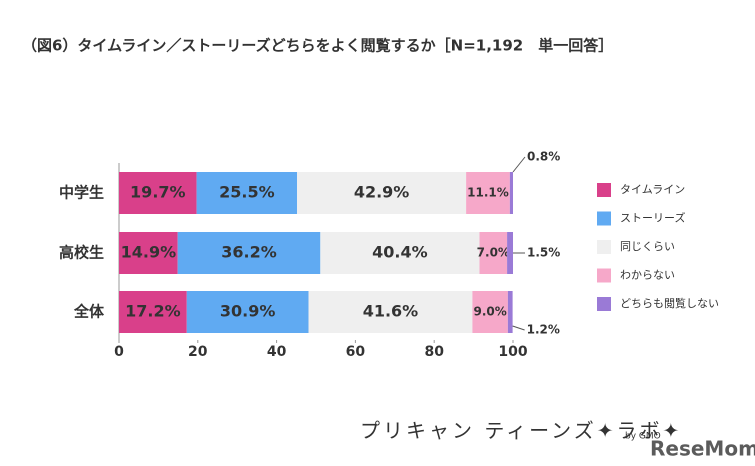 Image resolution: width=755 pixels, height=466 pixels. What do you see at coordinates (512, 352) in the screenshot?
I see `x-tick-label: 100` at bounding box center [512, 352].